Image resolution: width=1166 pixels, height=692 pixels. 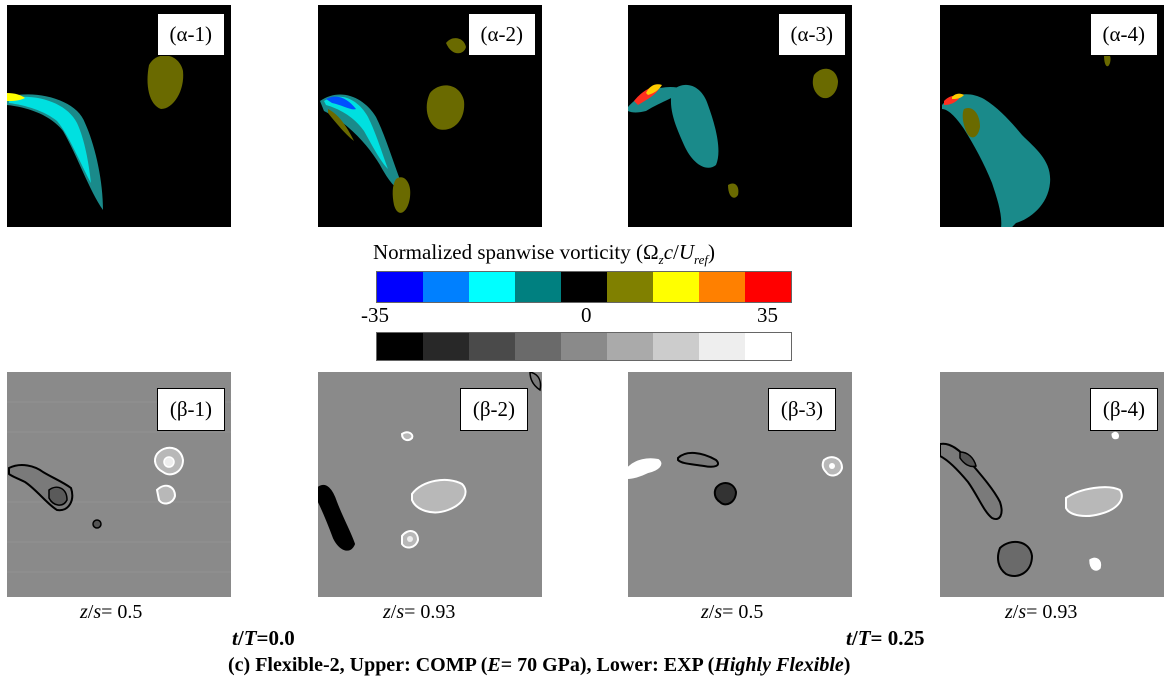 What do you see at coordinates (358, 665) in the screenshot?
I see `caption-pre: (c) Flexible-2, Upper: COMP (` at bounding box center [358, 665].